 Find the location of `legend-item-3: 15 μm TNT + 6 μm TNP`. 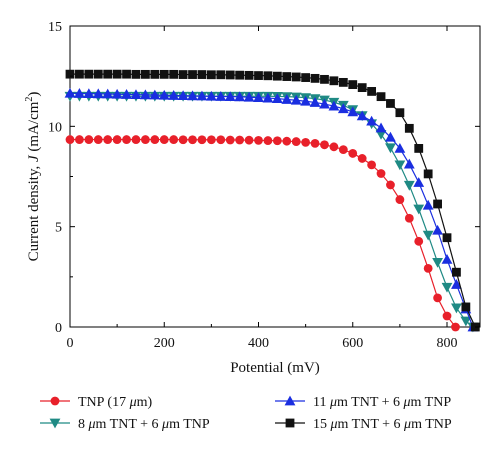

legend-item-3: 15 μm TNT + 6 μm TNP is located at coordinates (363, 424).